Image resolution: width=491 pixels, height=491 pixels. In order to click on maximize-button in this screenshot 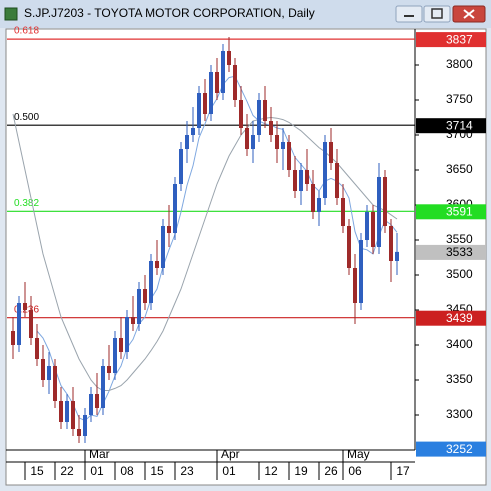, I will do `click(437, 14)`.